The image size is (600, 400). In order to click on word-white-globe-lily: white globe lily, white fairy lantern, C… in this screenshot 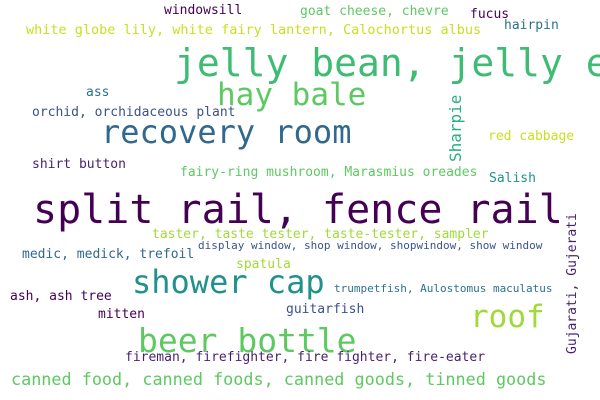, I will do `click(254, 30)`.